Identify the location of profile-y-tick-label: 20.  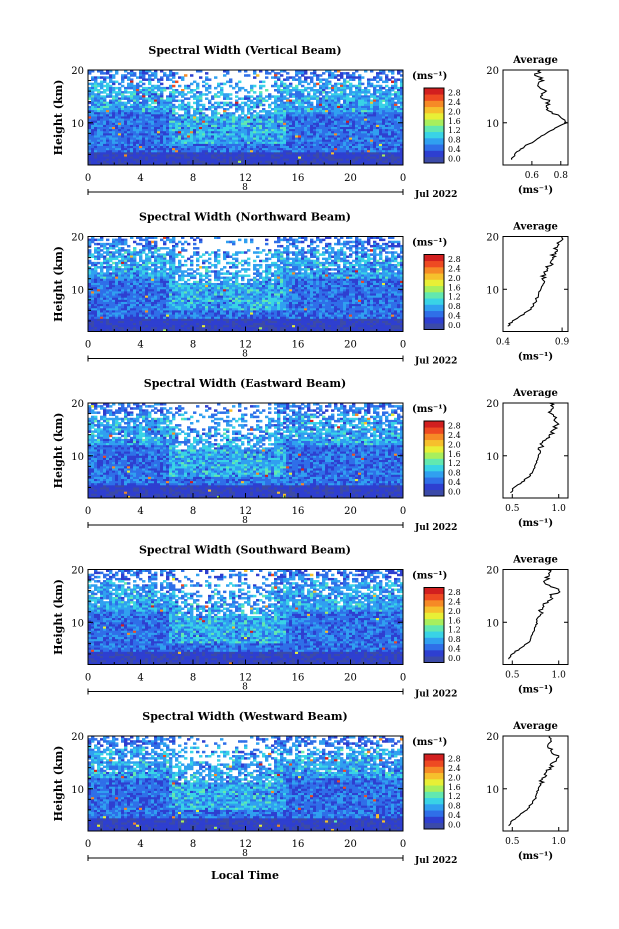
(492, 71).